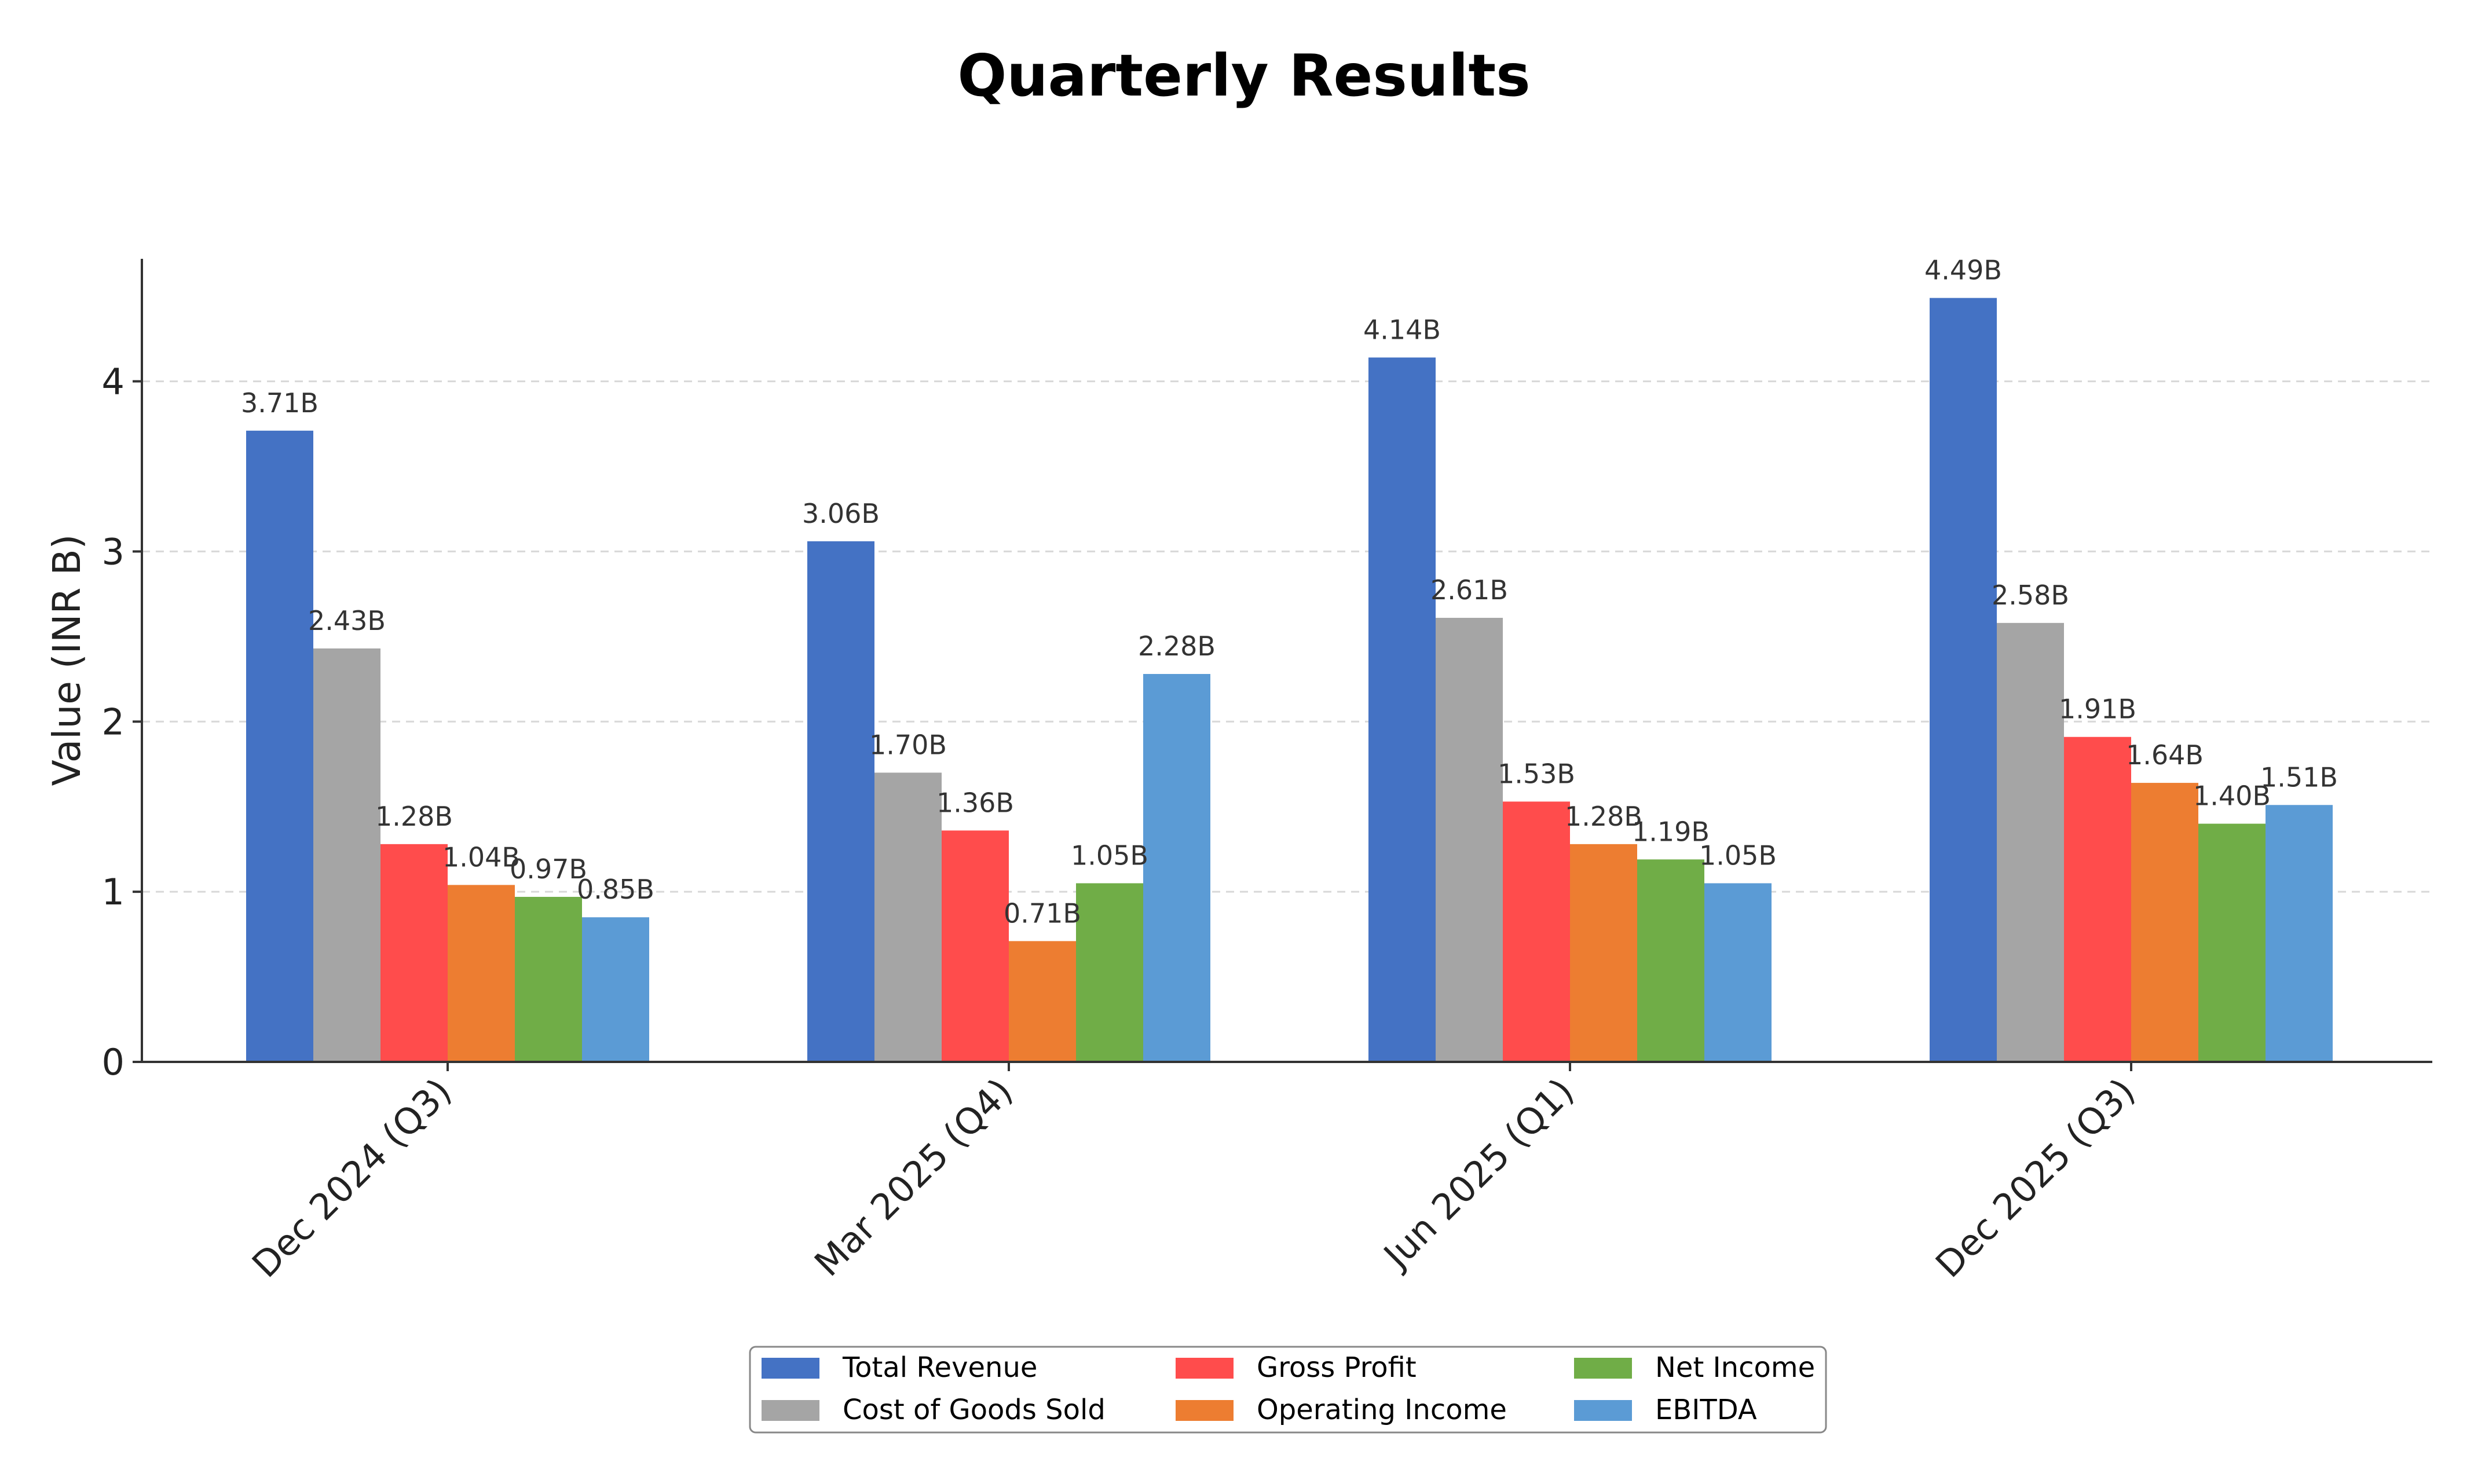 Image resolution: width=2485 pixels, height=1484 pixels. Describe the element at coordinates (1735, 1367) in the screenshot. I see `legend-label: Net Income` at that location.